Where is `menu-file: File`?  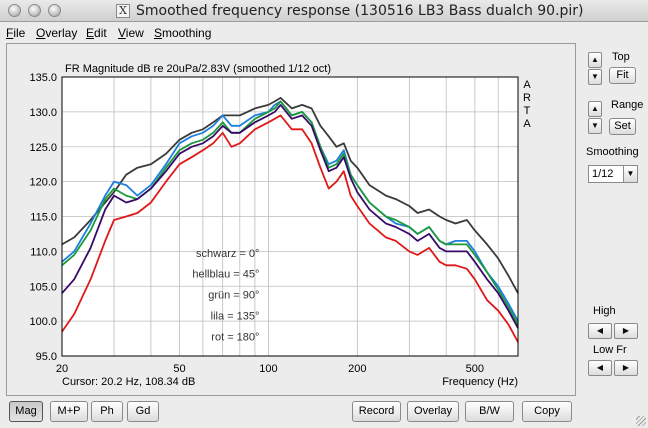 menu-file: File is located at coordinates (16, 33).